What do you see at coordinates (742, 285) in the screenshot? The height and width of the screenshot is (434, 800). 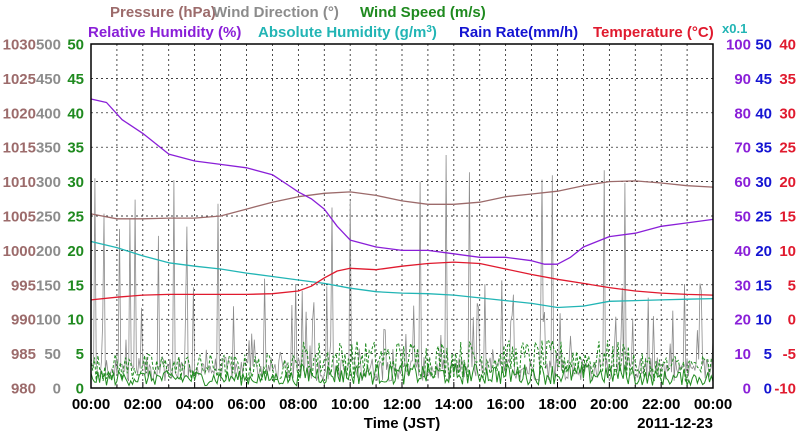 I see `ytick-rh: 30` at bounding box center [742, 285].